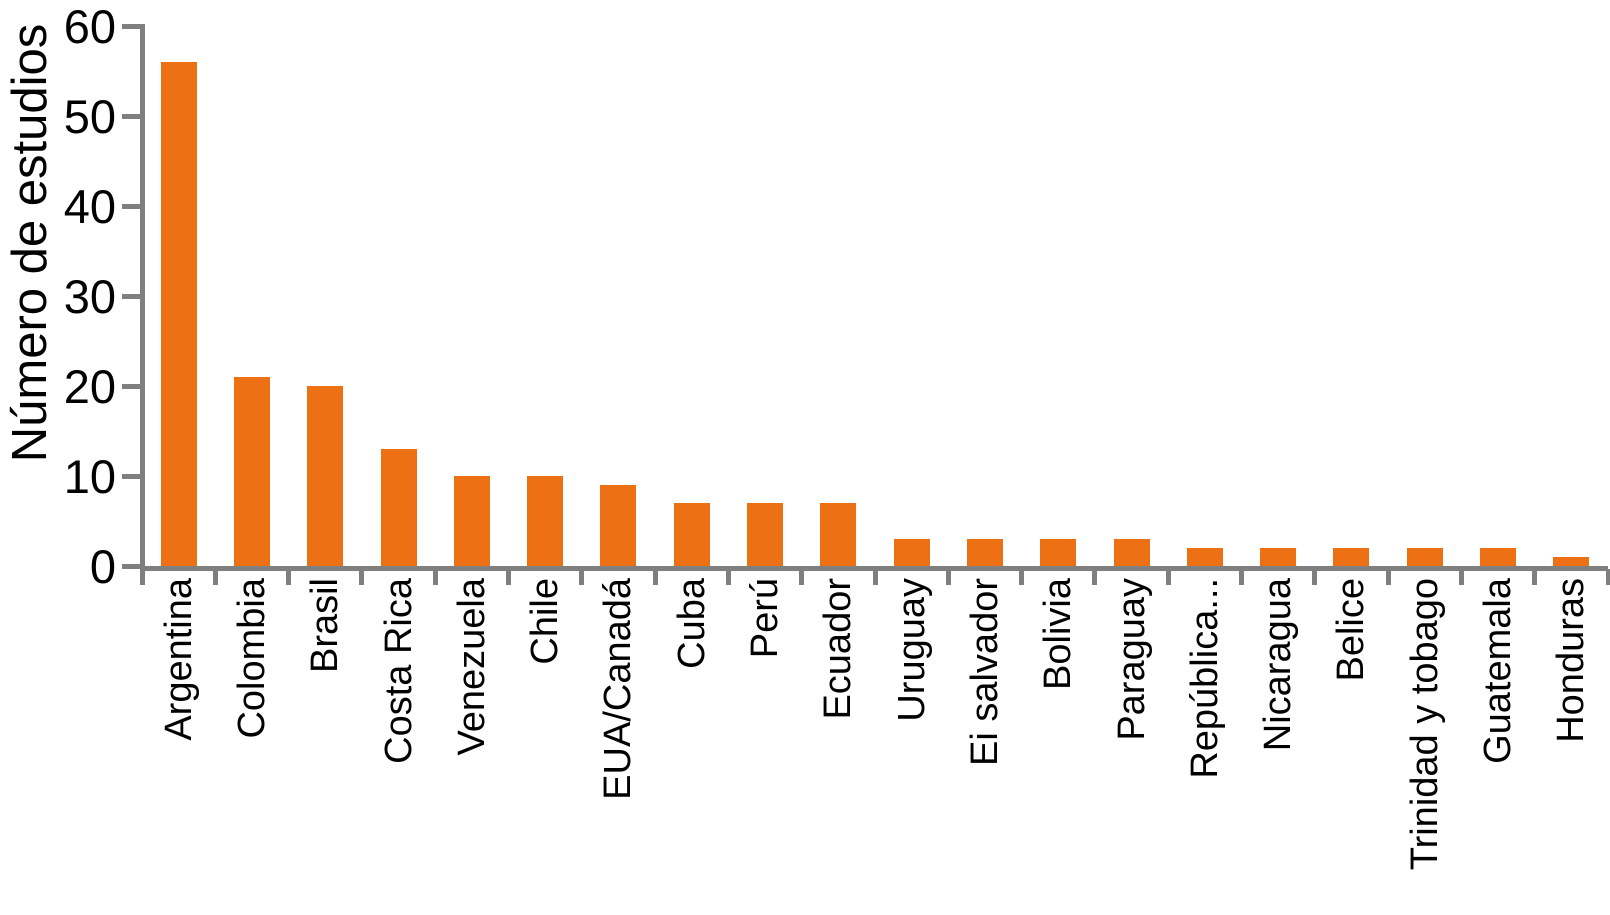 Image resolution: width=1610 pixels, height=915 pixels. What do you see at coordinates (545, 621) in the screenshot?
I see `x-label-chile: Chile` at bounding box center [545, 621].